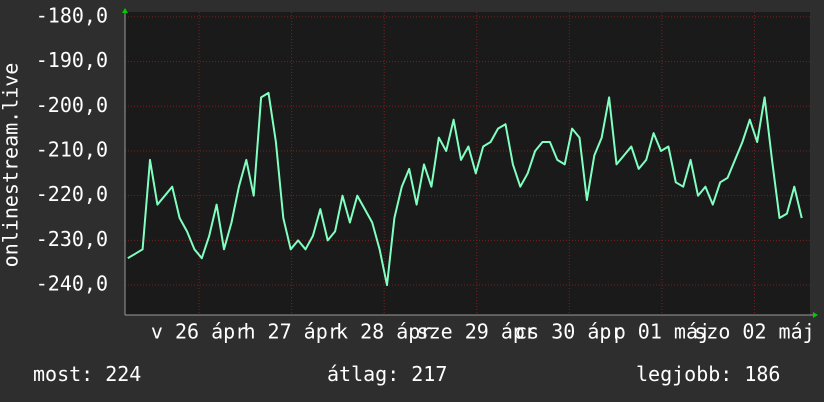 The image size is (824, 402). Describe the element at coordinates (569, 332) in the screenshot. I see `x-tick-label: cs 30 ápr` at that location.